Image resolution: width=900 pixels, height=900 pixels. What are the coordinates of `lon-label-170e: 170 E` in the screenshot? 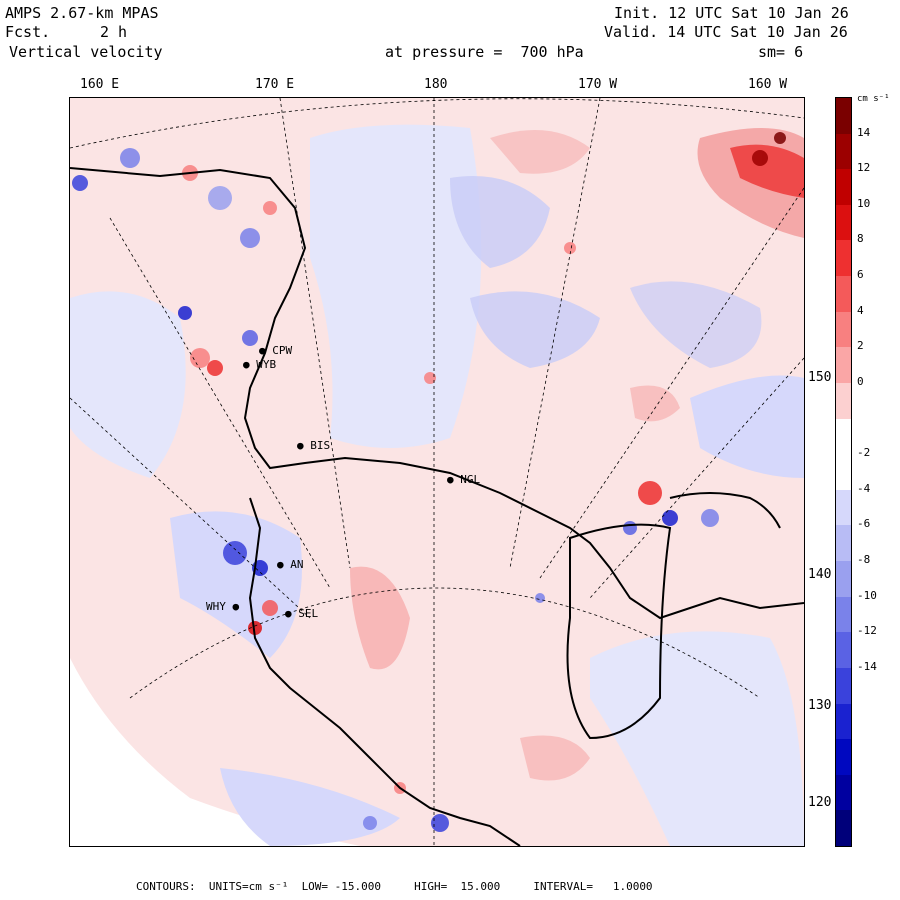 It's located at (275, 84).